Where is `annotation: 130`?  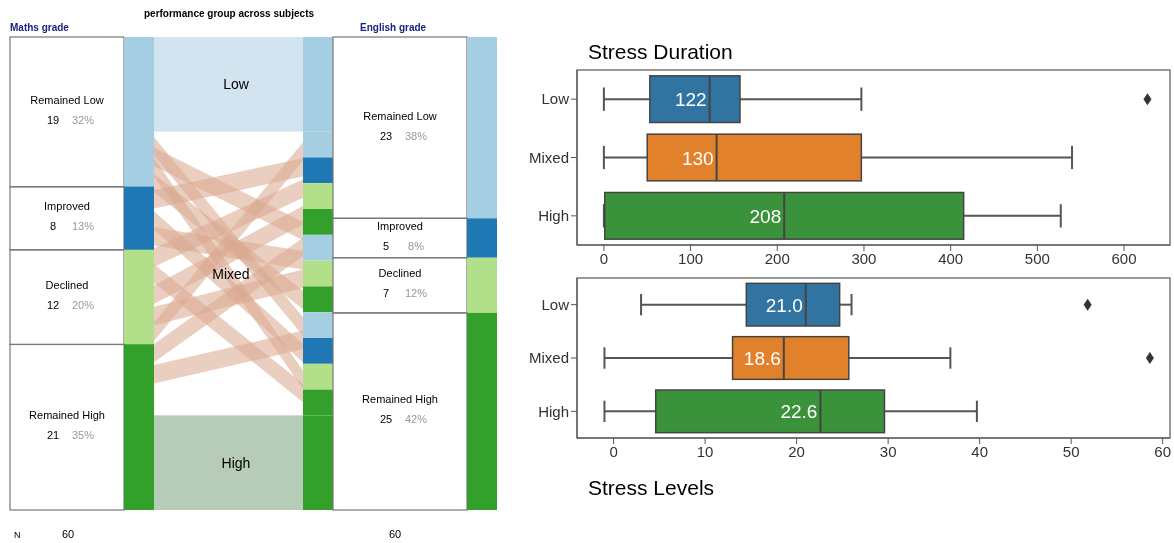 annotation: 130 is located at coordinates (697, 158).